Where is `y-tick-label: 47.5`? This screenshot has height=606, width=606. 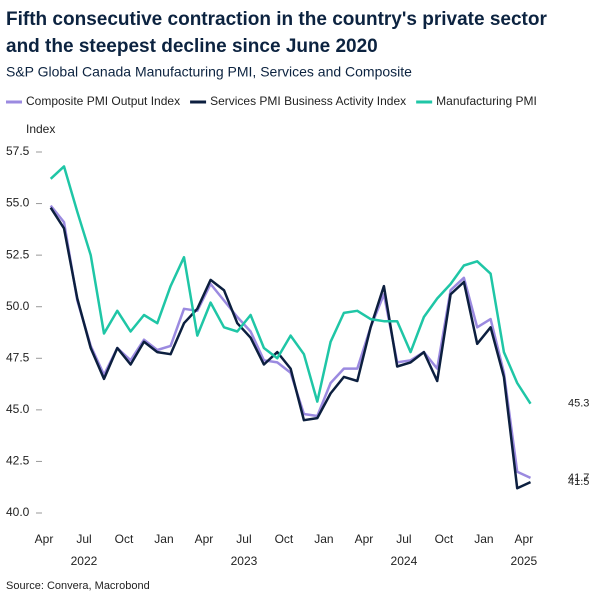
y-tick-label: 47.5 is located at coordinates (18, 357).